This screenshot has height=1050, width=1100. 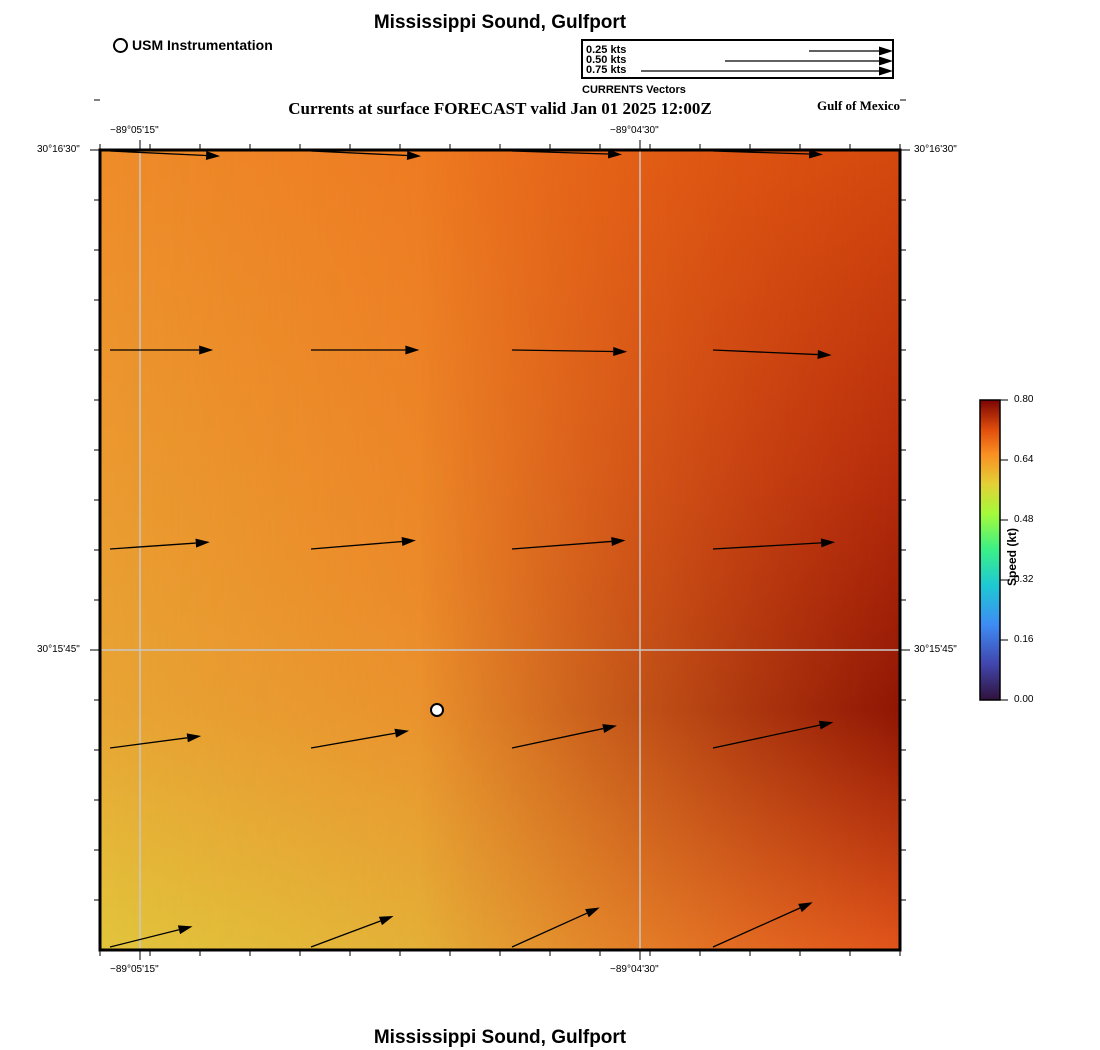 I want to click on region-label: Gulf of Mexico, so click(x=858, y=105).